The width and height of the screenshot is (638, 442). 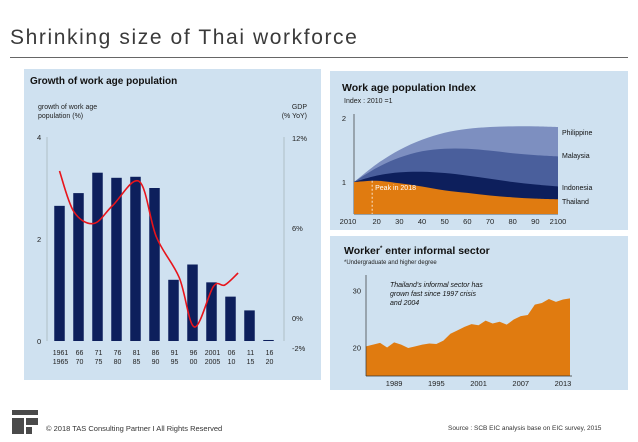 What do you see at coordinates (422, 221) in the screenshot?
I see `index-x-tick-label: 40` at bounding box center [422, 221].